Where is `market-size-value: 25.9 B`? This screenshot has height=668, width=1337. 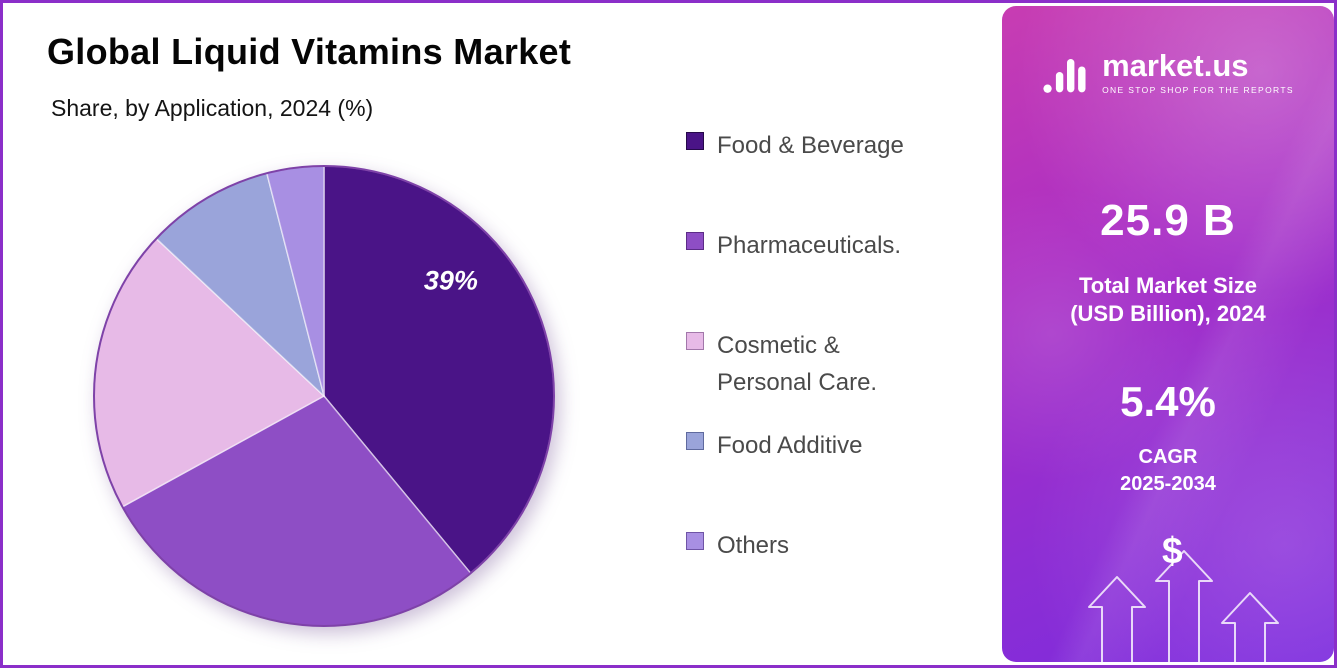 market-size-value: 25.9 B is located at coordinates (1168, 220).